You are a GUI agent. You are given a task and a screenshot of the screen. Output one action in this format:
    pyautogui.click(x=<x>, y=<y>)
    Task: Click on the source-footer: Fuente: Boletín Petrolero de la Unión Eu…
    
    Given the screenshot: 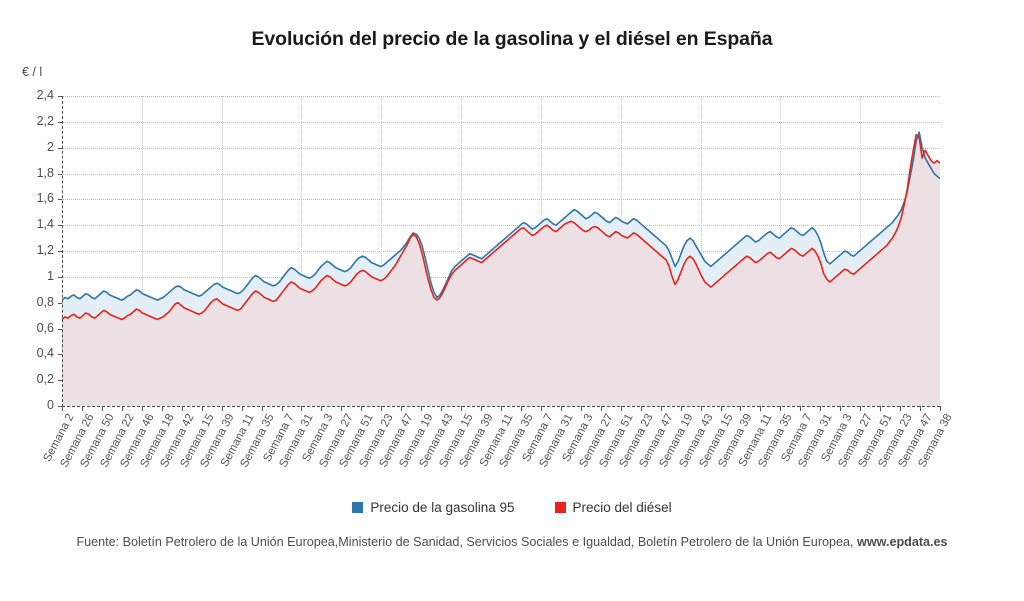 What is the action you would take?
    pyautogui.click(x=512, y=542)
    